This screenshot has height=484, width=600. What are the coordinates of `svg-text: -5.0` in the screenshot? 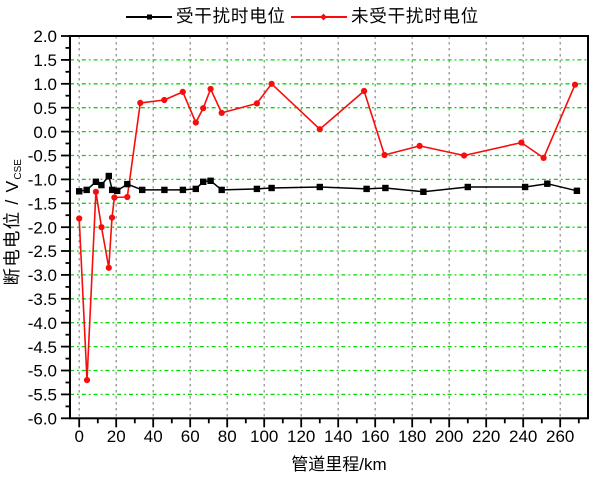 It's located at (42, 371).